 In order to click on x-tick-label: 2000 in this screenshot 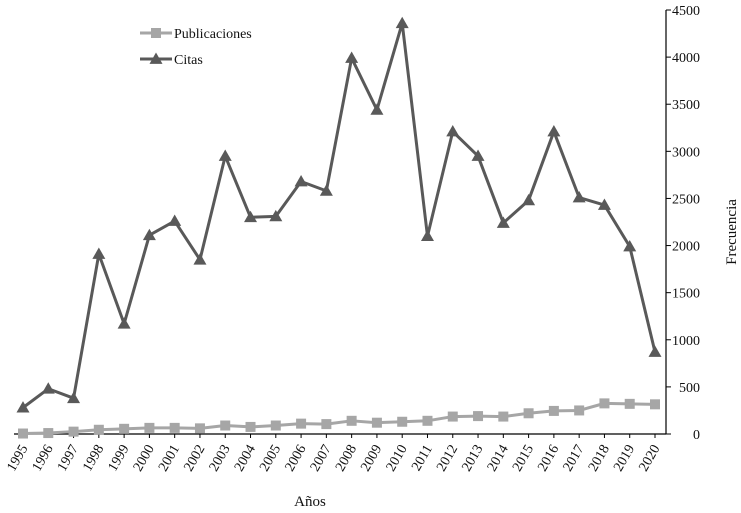, I will do `click(144, 459)`.